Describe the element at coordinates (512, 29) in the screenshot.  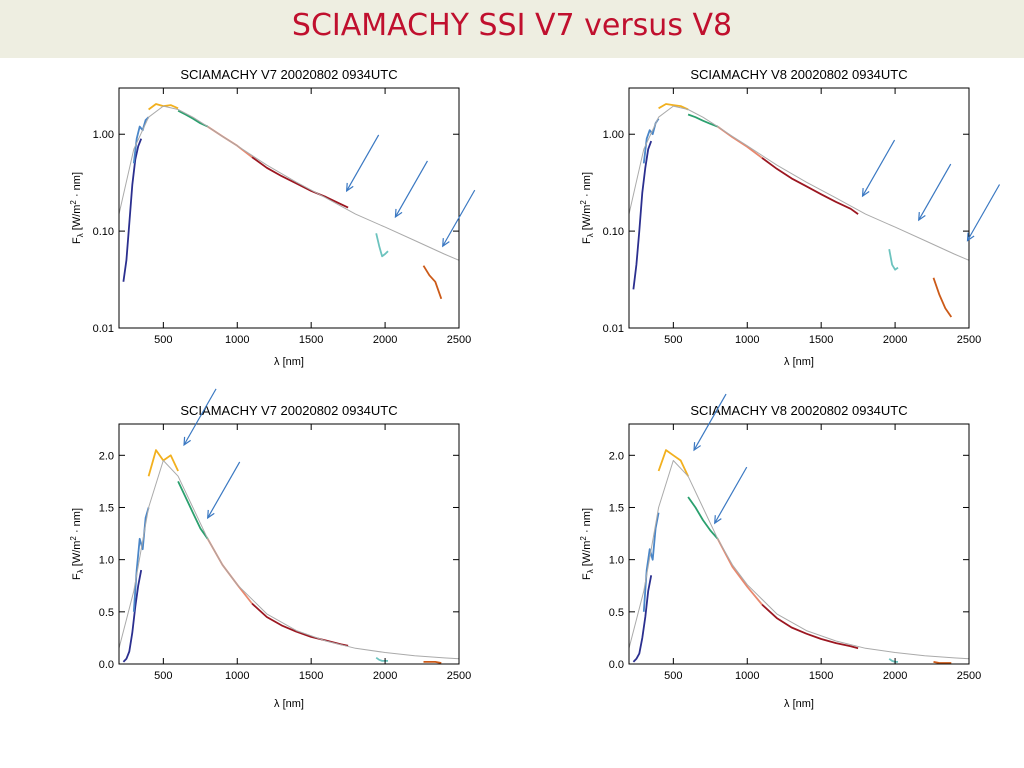
I see `title-bar: SCIAMACHY SSI V7 versus V8` at that location.